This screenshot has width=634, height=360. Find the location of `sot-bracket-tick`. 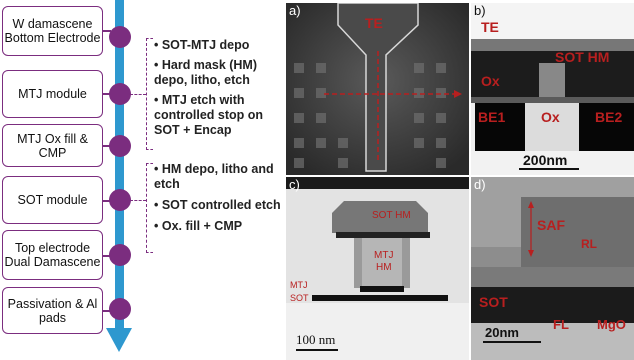

sot-bracket-tick is located at coordinates (138, 200).